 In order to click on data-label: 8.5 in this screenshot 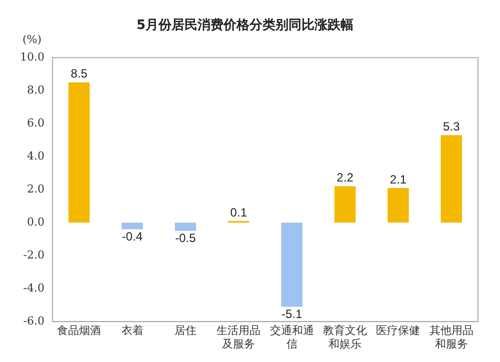, I will do `click(79, 73)`.